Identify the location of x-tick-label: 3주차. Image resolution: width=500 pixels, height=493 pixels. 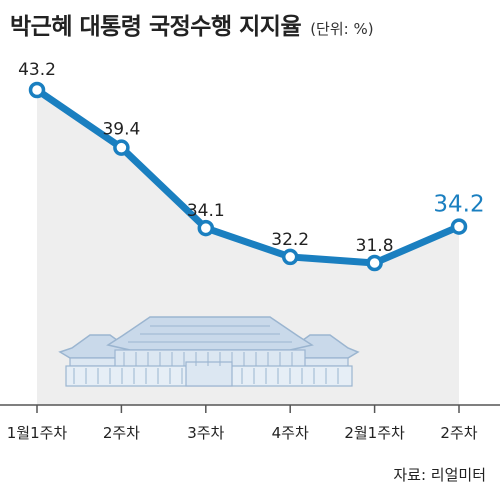
(205, 433).